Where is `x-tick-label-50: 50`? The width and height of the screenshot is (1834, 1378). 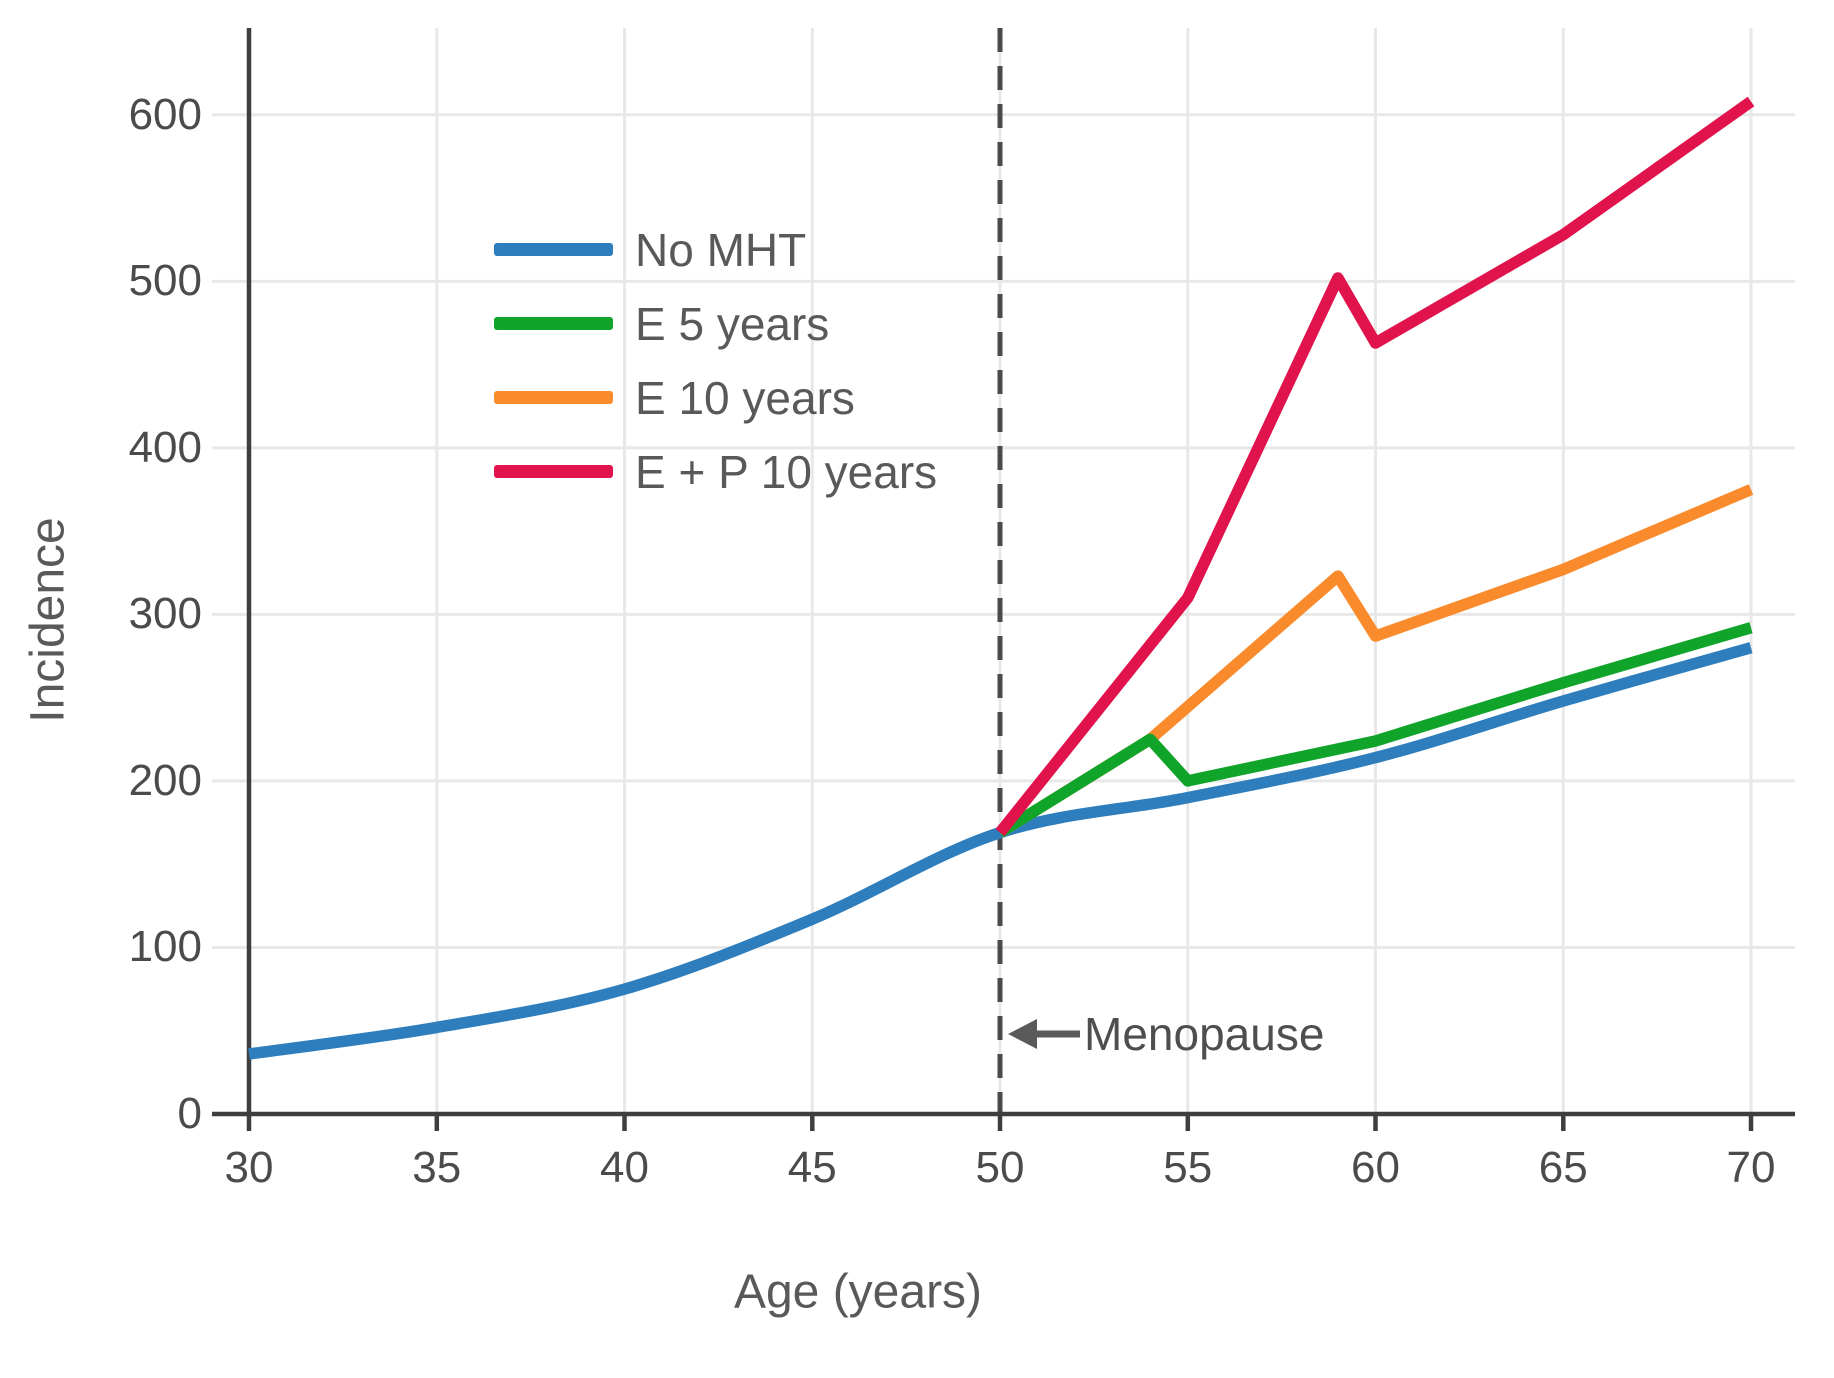 x-tick-label-50: 50 is located at coordinates (1000, 1167).